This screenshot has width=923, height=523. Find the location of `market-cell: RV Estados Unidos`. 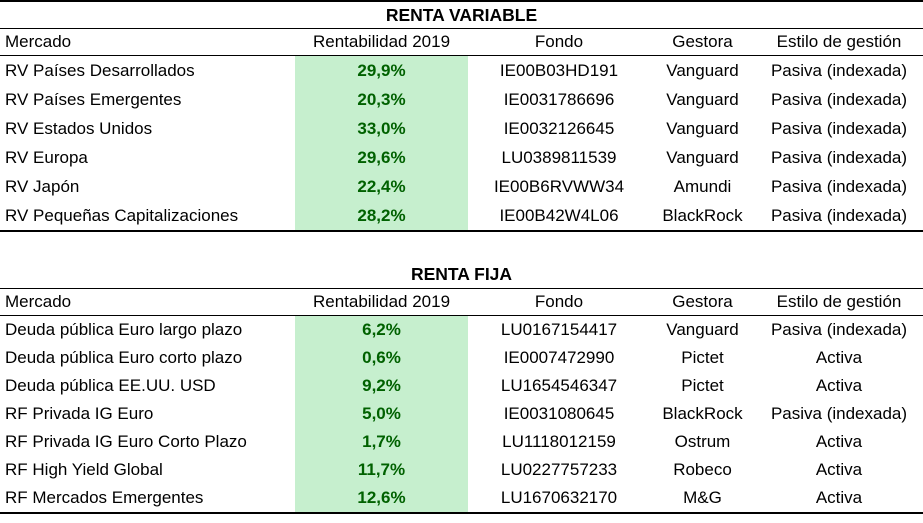

market-cell: RV Estados Unidos is located at coordinates (79, 128).